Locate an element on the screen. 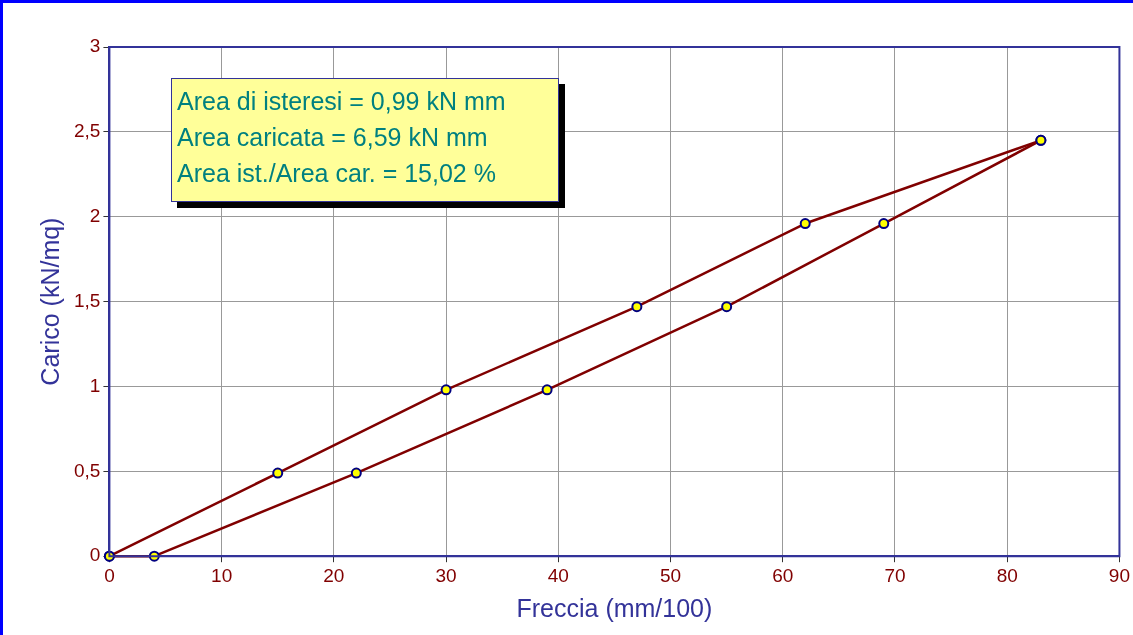 The height and width of the screenshot is (635, 1133). x-axis-title: Freccia (mm/100) is located at coordinates (614, 607).